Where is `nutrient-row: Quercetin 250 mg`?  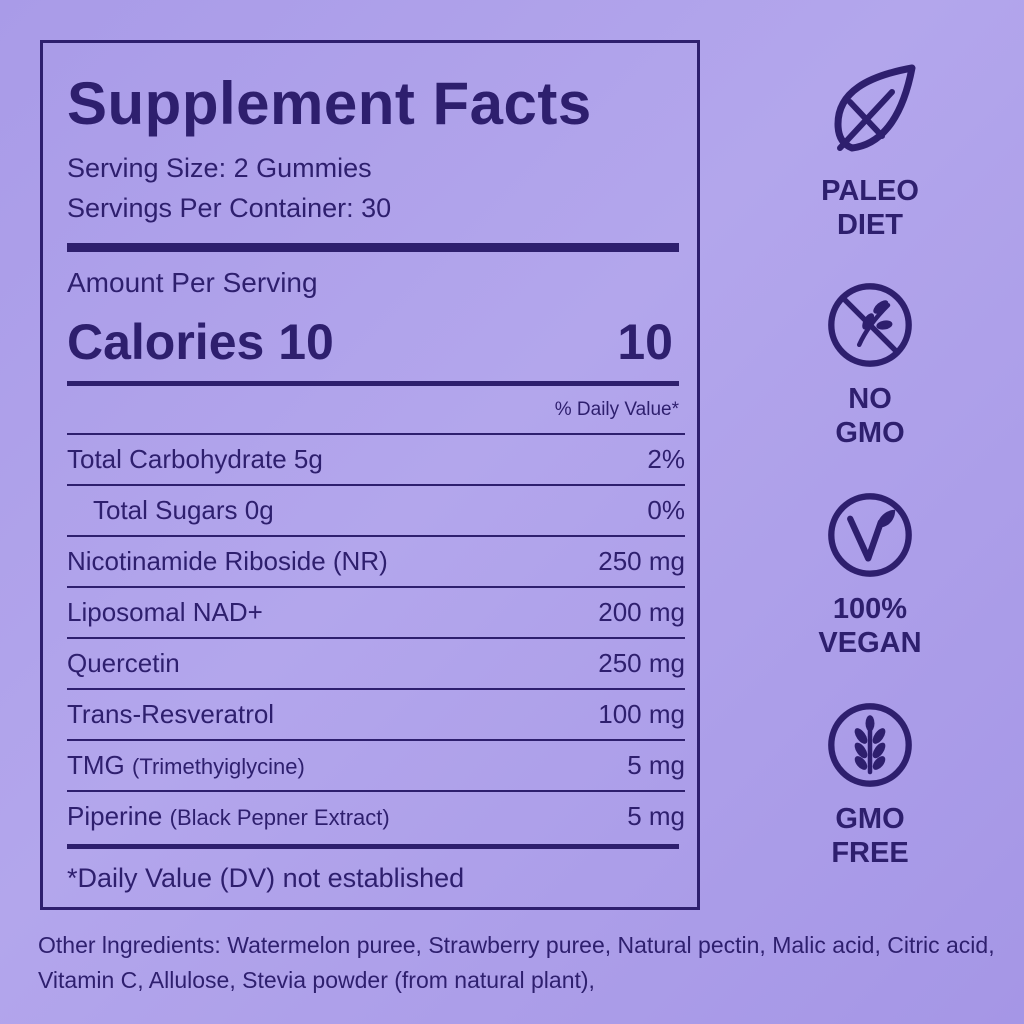 nutrient-row: Quercetin 250 mg is located at coordinates (376, 662).